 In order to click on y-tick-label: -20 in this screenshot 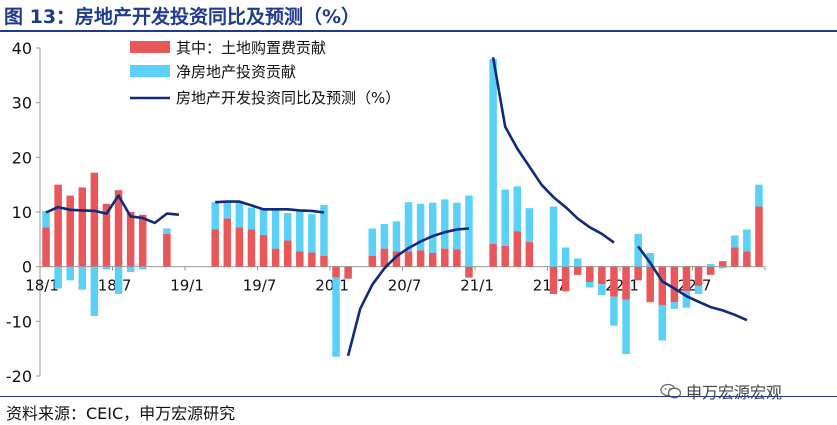, I will do `click(19, 375)`.